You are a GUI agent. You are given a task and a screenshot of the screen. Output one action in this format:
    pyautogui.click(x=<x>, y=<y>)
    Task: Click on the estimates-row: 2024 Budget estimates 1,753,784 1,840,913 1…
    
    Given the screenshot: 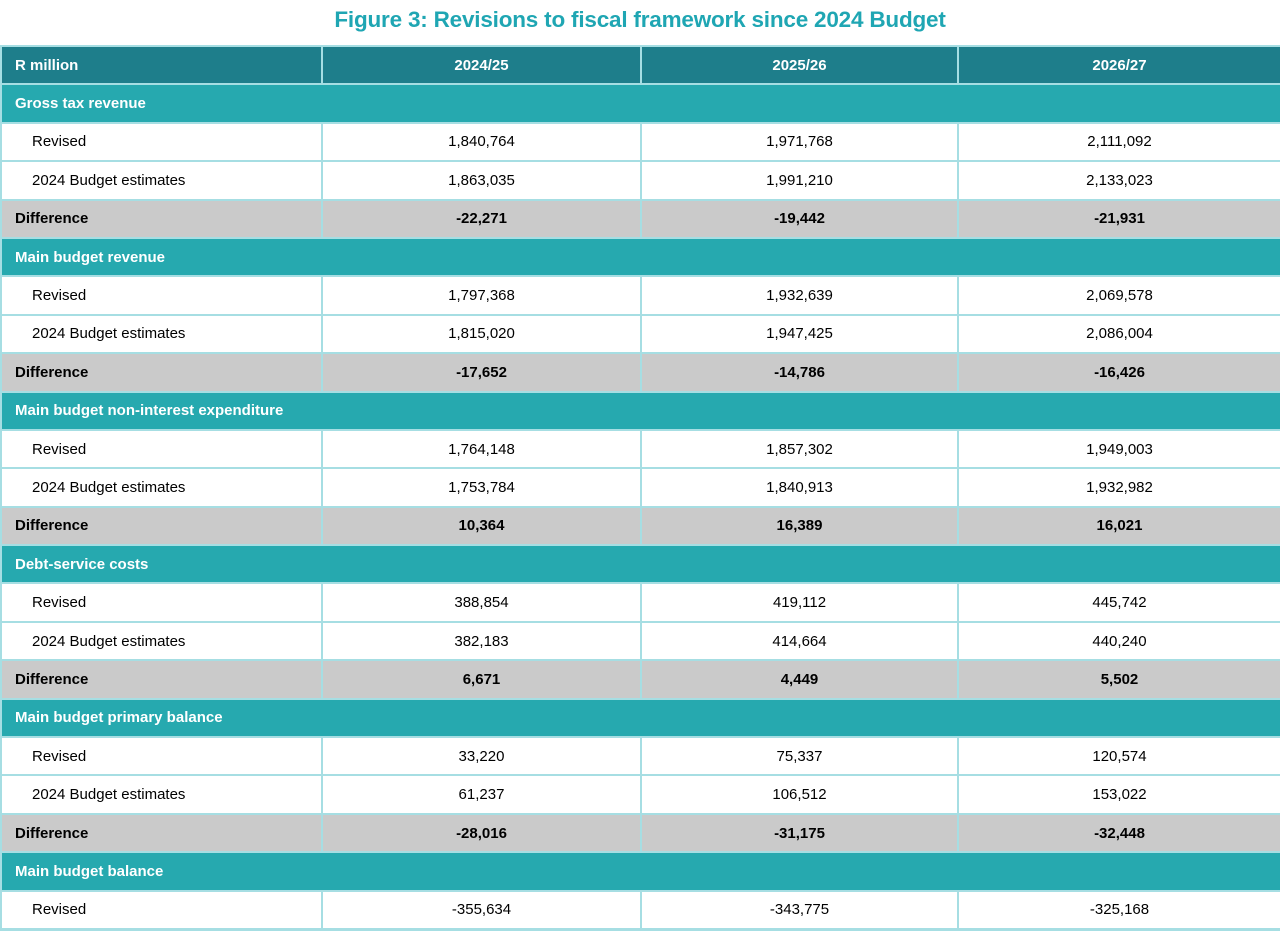 What is the action you would take?
    pyautogui.click(x=640, y=487)
    